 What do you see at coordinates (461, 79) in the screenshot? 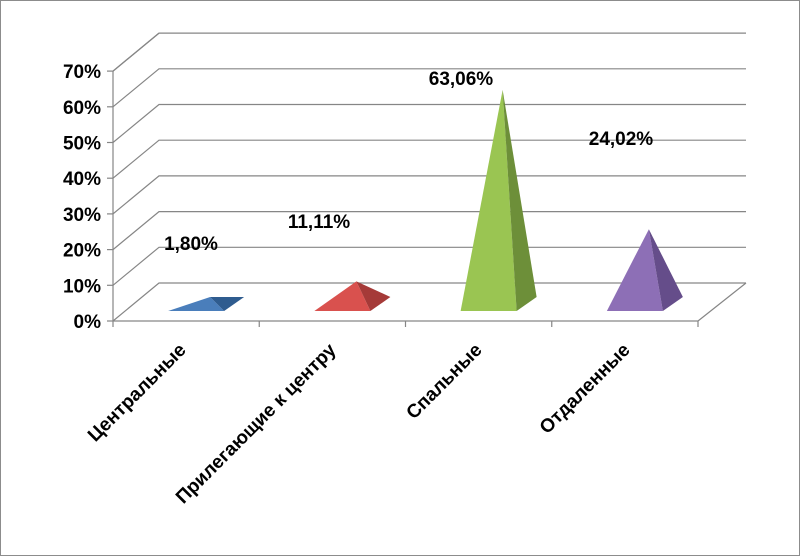
I see `data-label: 63,06%` at bounding box center [461, 79].